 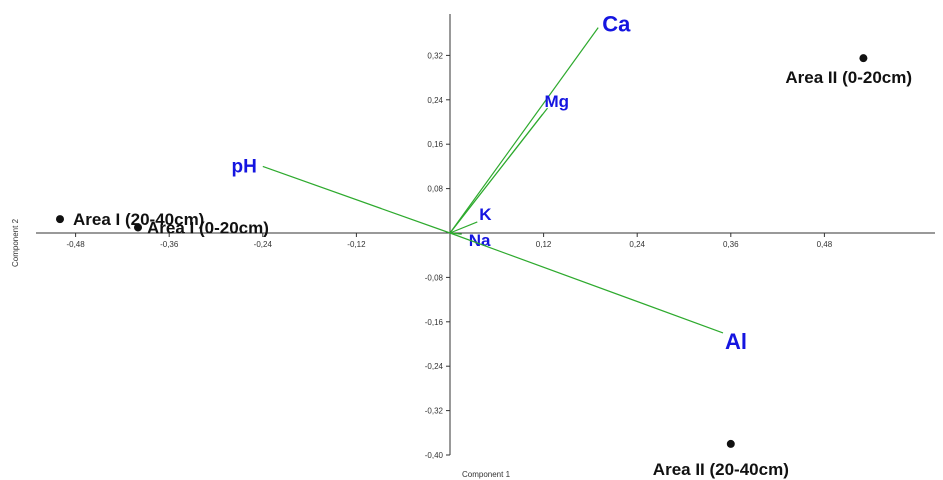 What do you see at coordinates (435, 55) in the screenshot?
I see `y-tick-label: 0,32` at bounding box center [435, 55].